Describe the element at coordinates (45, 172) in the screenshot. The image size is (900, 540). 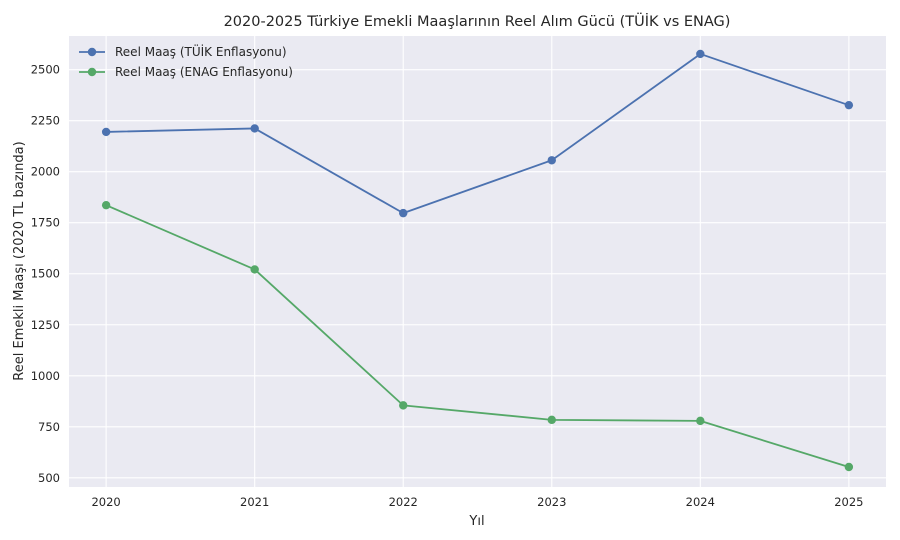
I see `y-tick-label: 2000` at that location.